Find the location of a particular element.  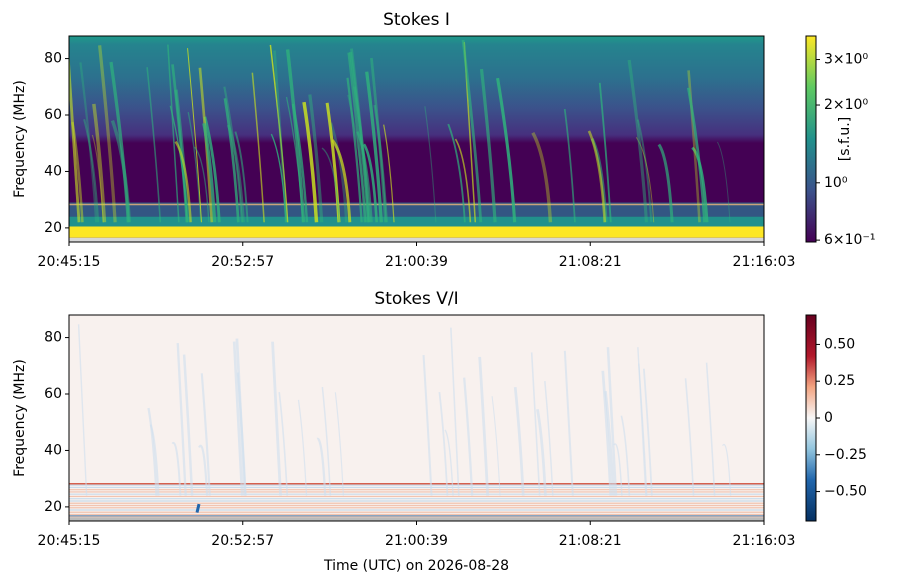

y-tick-label: 20 is located at coordinates (53, 507).